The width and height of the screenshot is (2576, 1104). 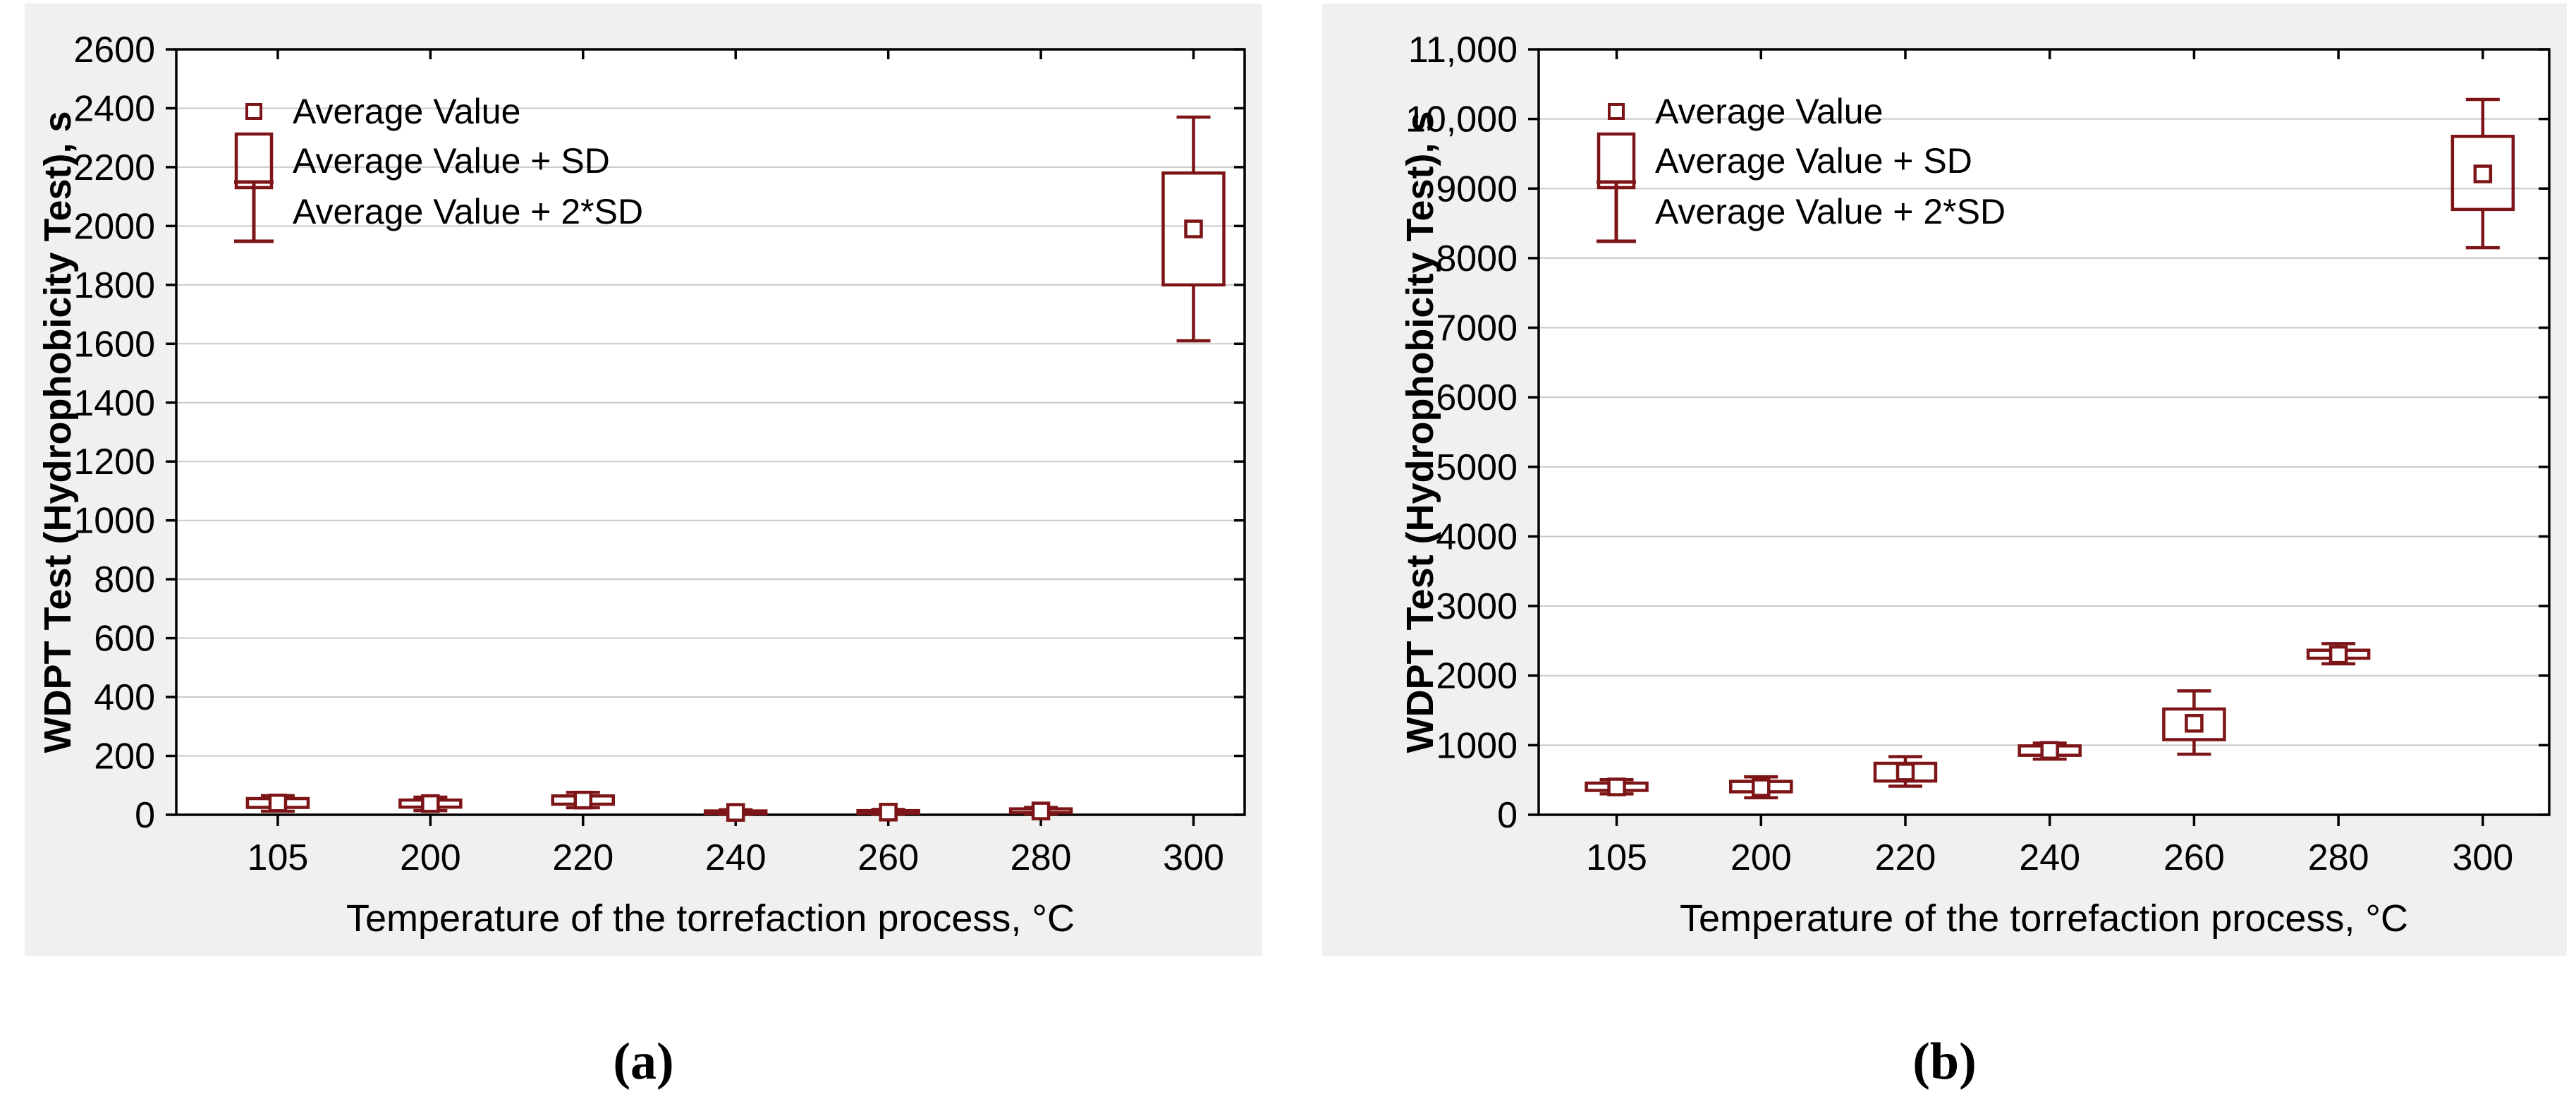 I want to click on y-tick-label: 1400, so click(x=114, y=403).